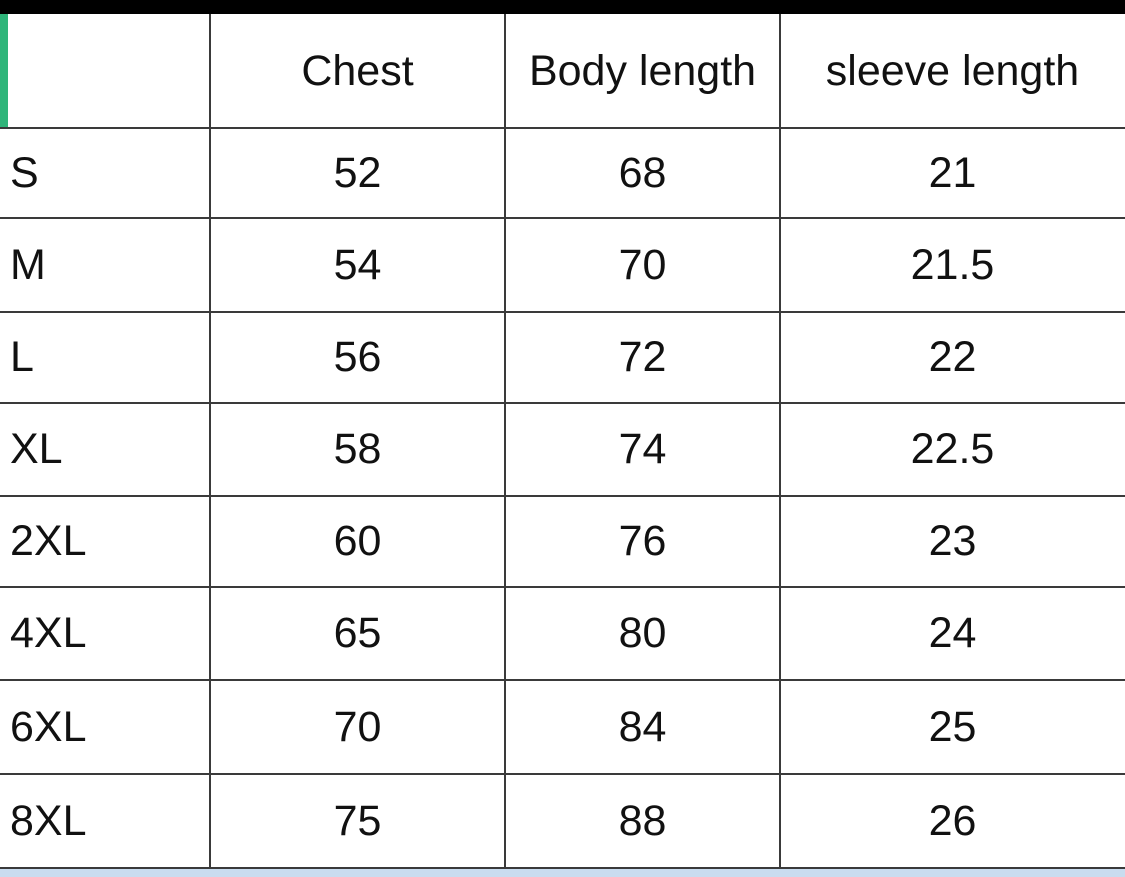  Describe the element at coordinates (642, 726) in the screenshot. I see `measurement: 84` at that location.